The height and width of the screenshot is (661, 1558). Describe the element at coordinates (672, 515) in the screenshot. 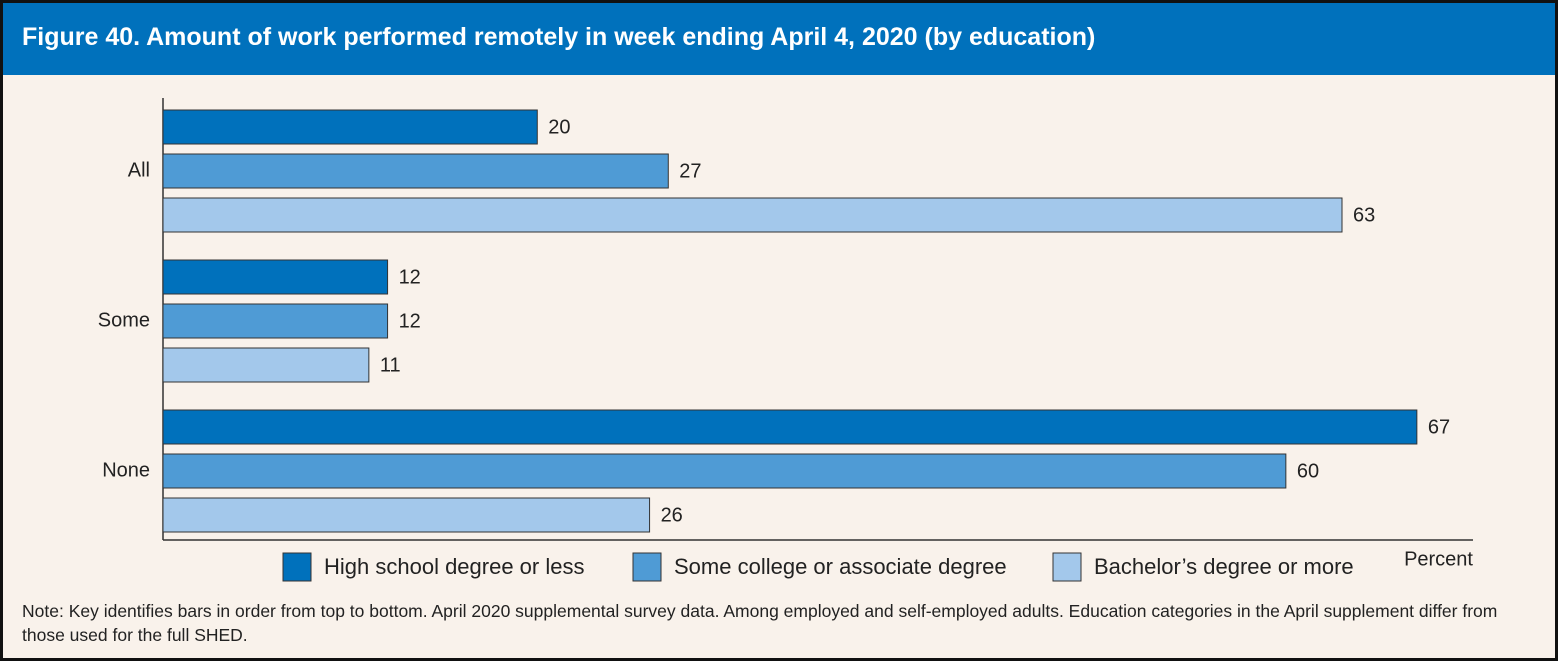

I see `value-label: 26` at that location.